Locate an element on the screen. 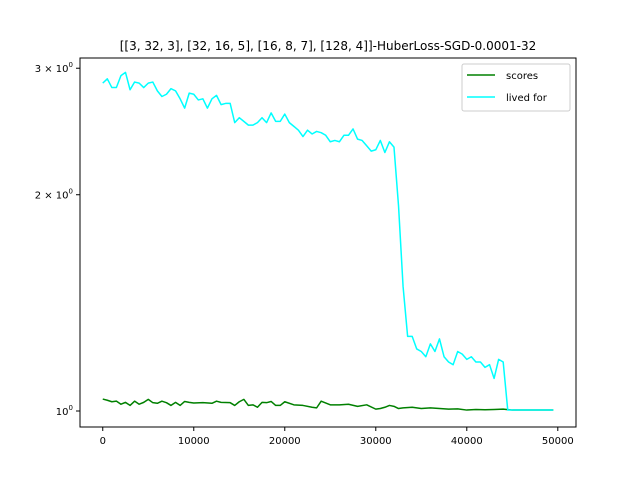 The width and height of the screenshot is (640, 480). x-tick-label: 10000 is located at coordinates (194, 441).